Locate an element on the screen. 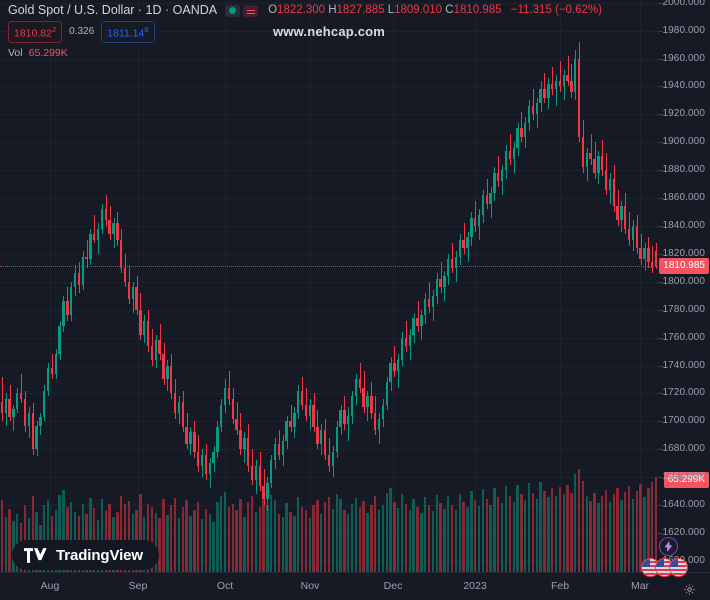  us-flag-icon is located at coordinates (678, 567).